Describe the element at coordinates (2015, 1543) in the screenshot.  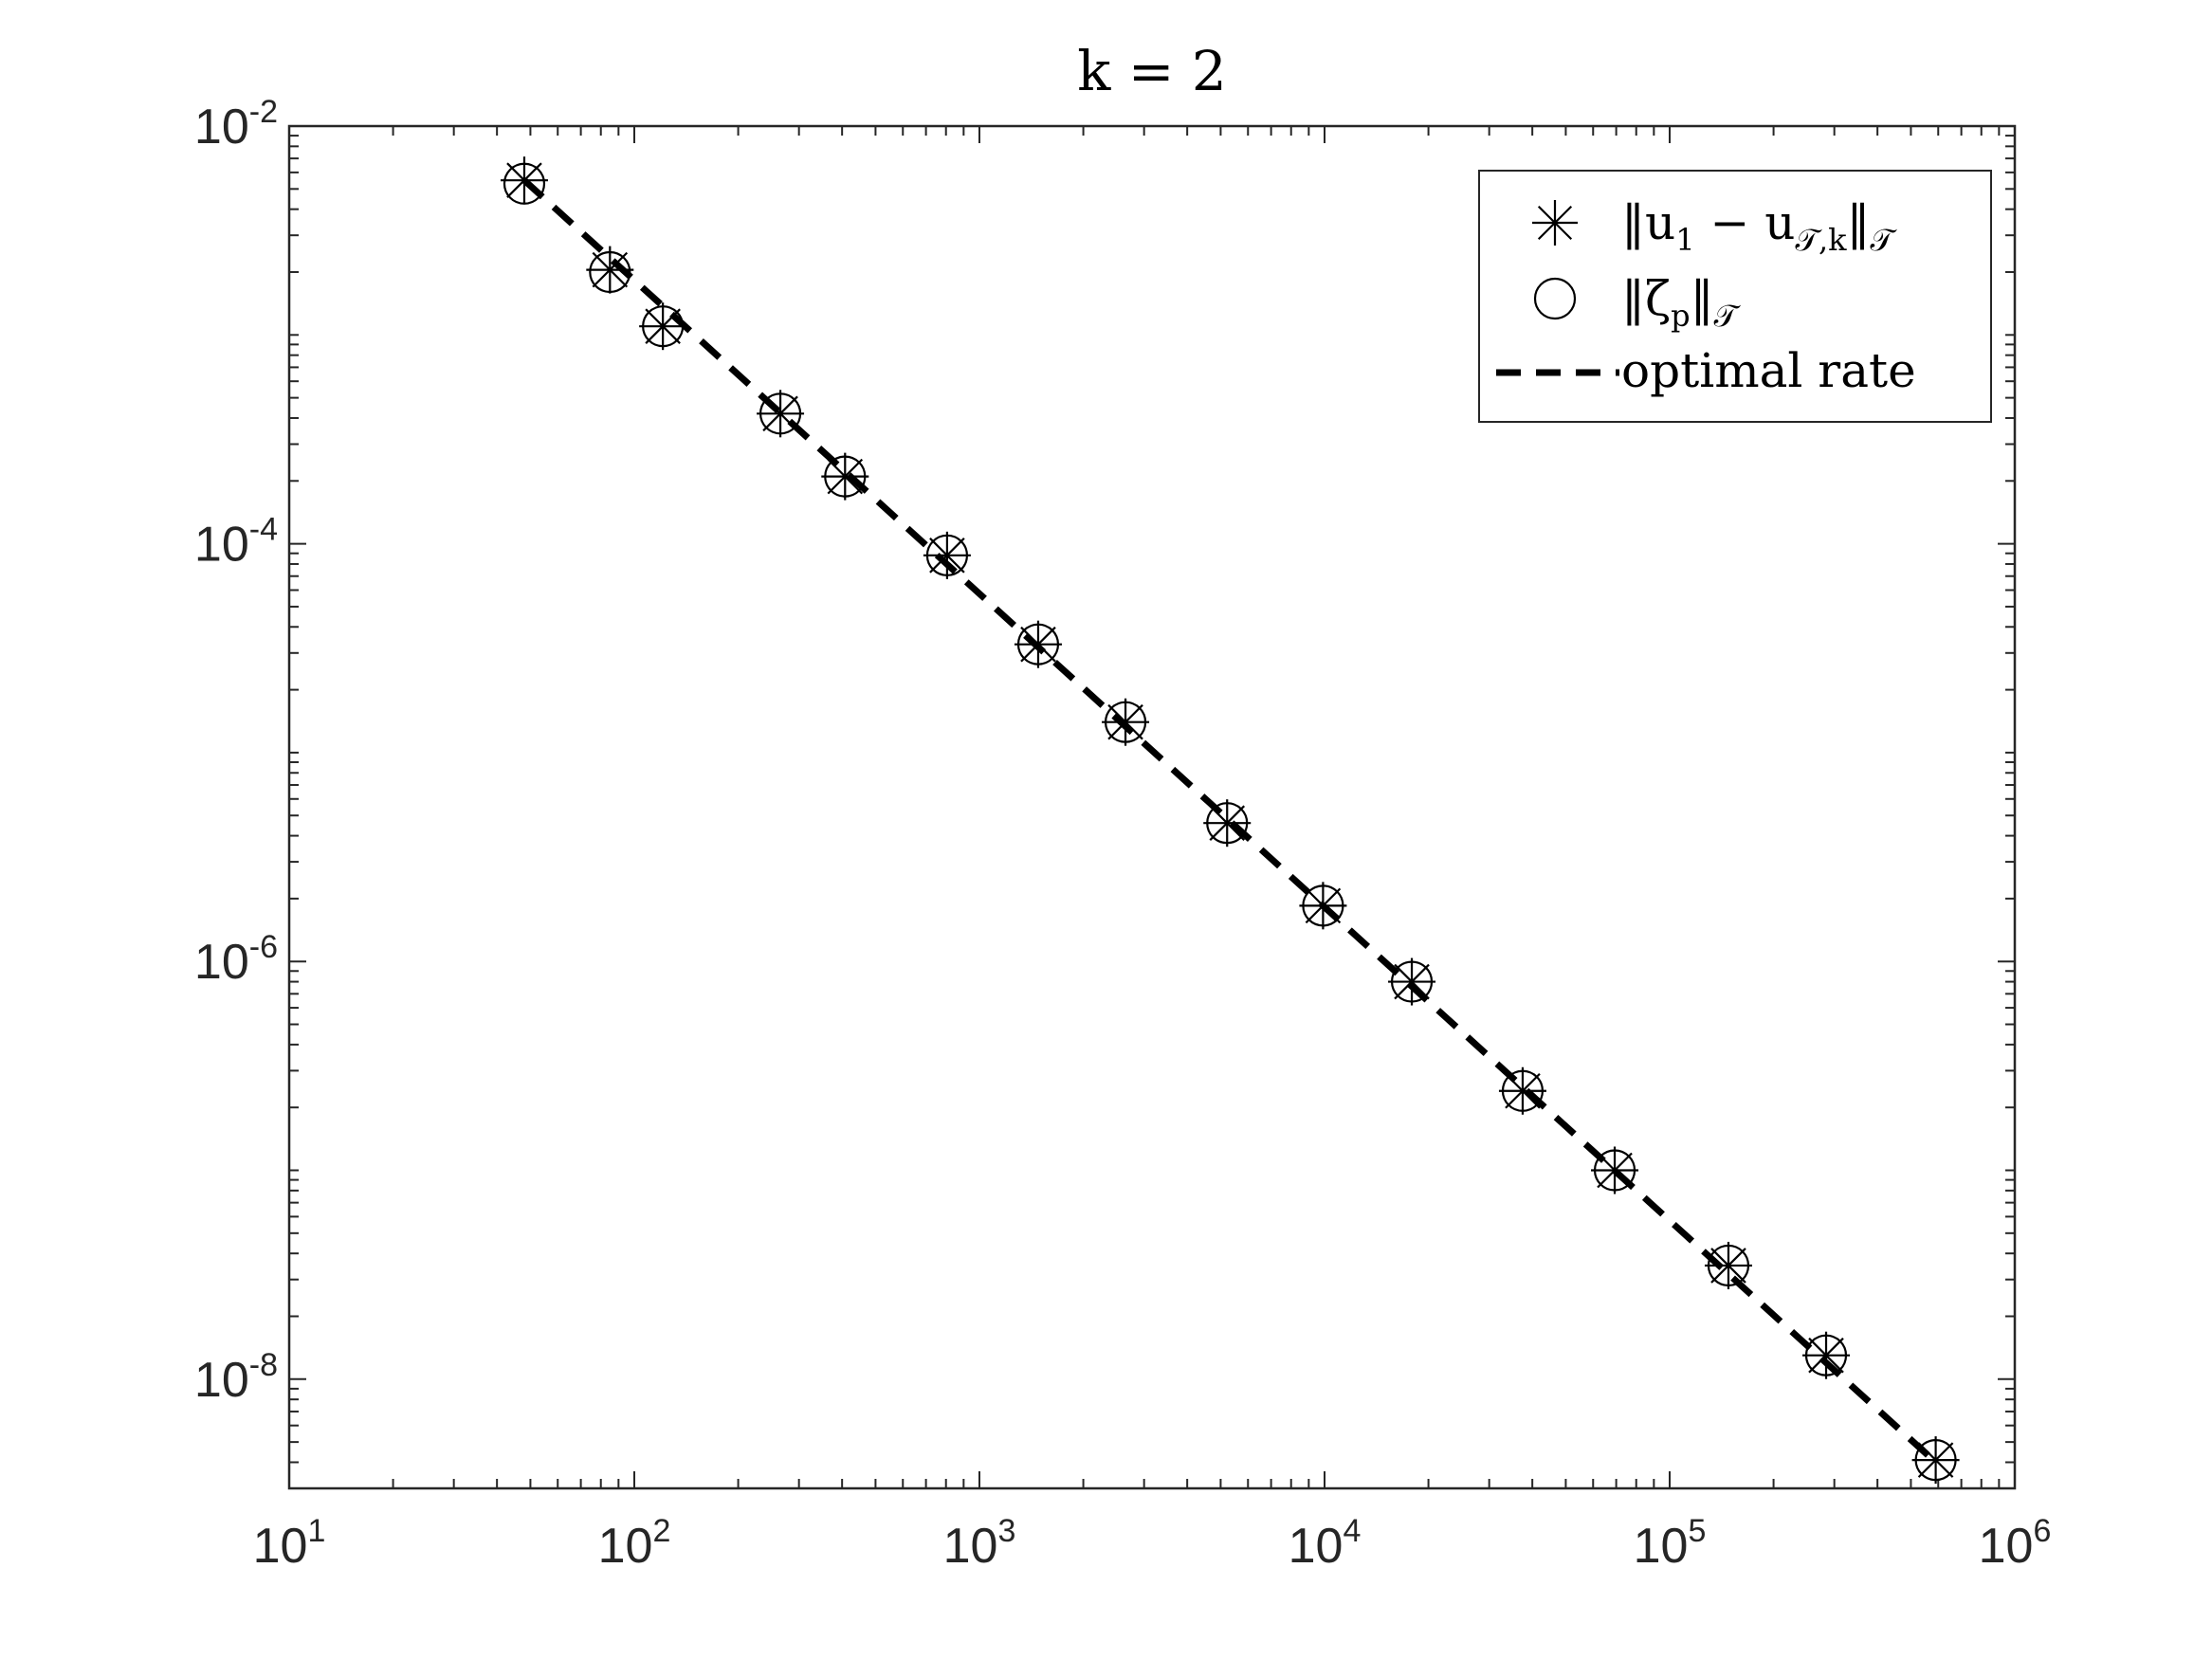
I see `x-tick-label: 10⁶` at that location.